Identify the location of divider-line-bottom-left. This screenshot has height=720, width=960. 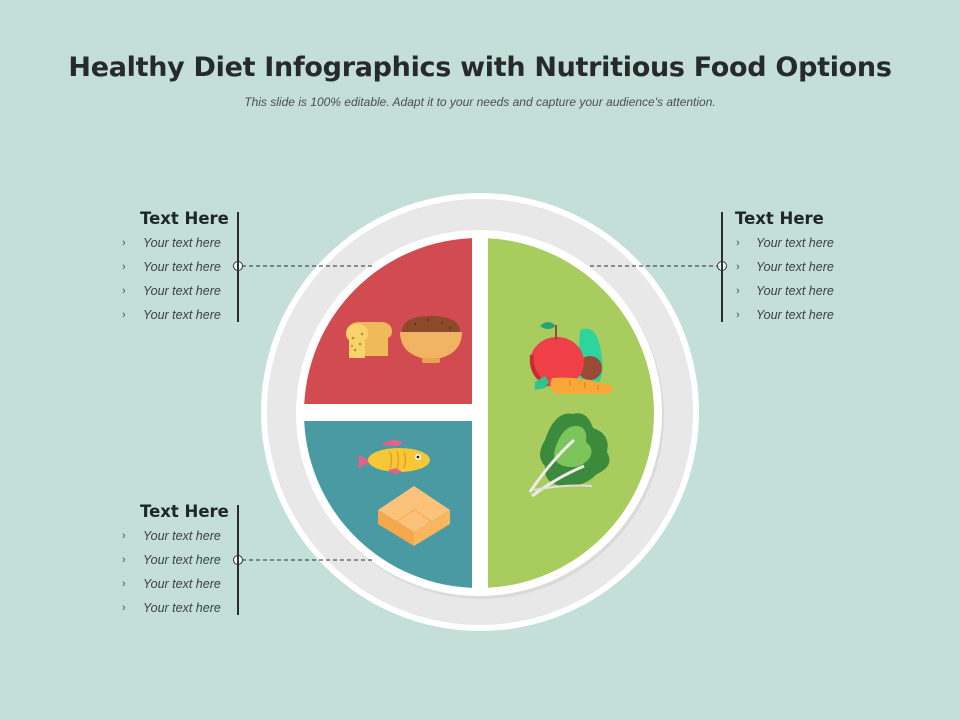
(238, 560).